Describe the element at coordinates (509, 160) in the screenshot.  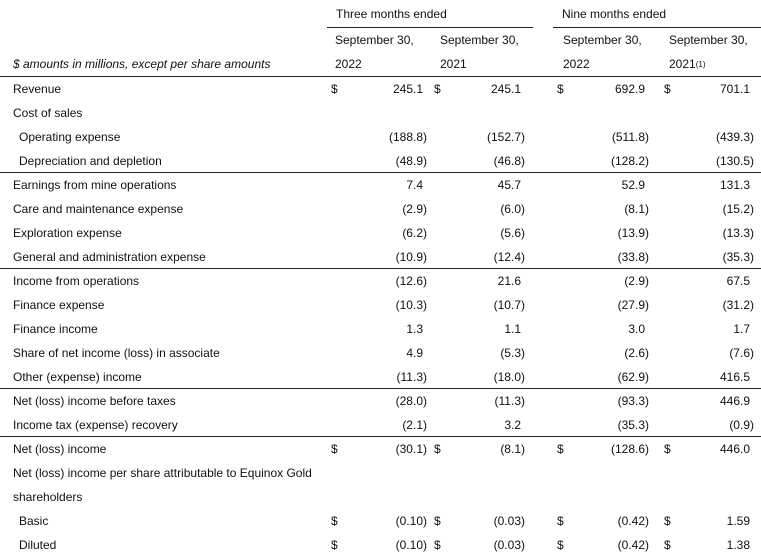
I see `value: (46.8)` at that location.